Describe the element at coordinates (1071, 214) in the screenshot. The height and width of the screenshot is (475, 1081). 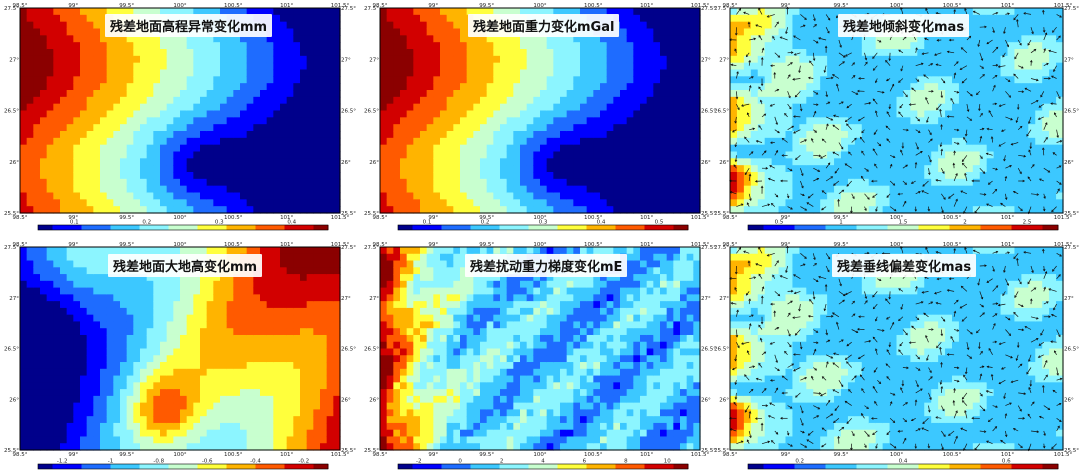
I see `right-tick-label: 25.5°` at that location.